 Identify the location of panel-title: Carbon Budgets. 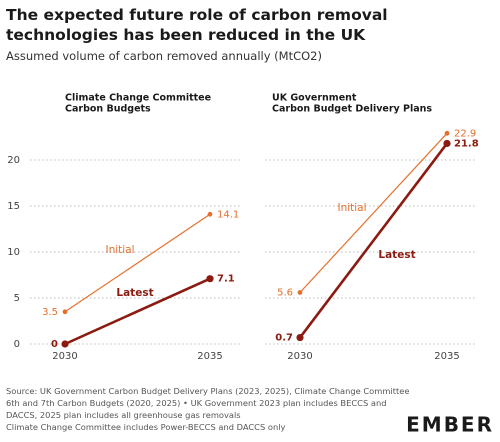
(108, 109).